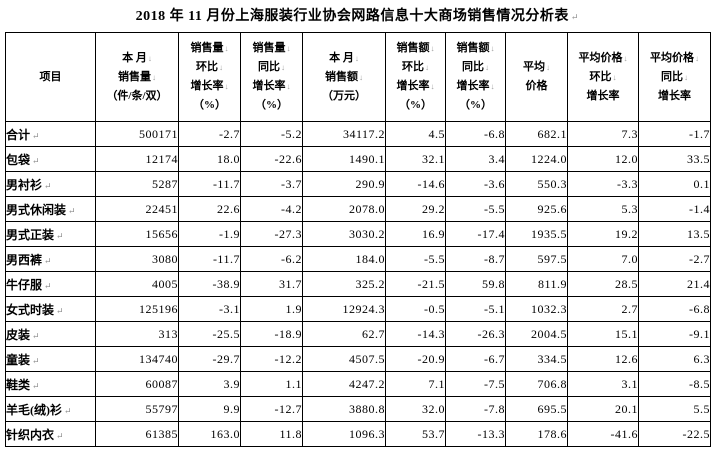 The height and width of the screenshot is (462, 714). I want to click on data-cell: -13.3, so click(475, 434).